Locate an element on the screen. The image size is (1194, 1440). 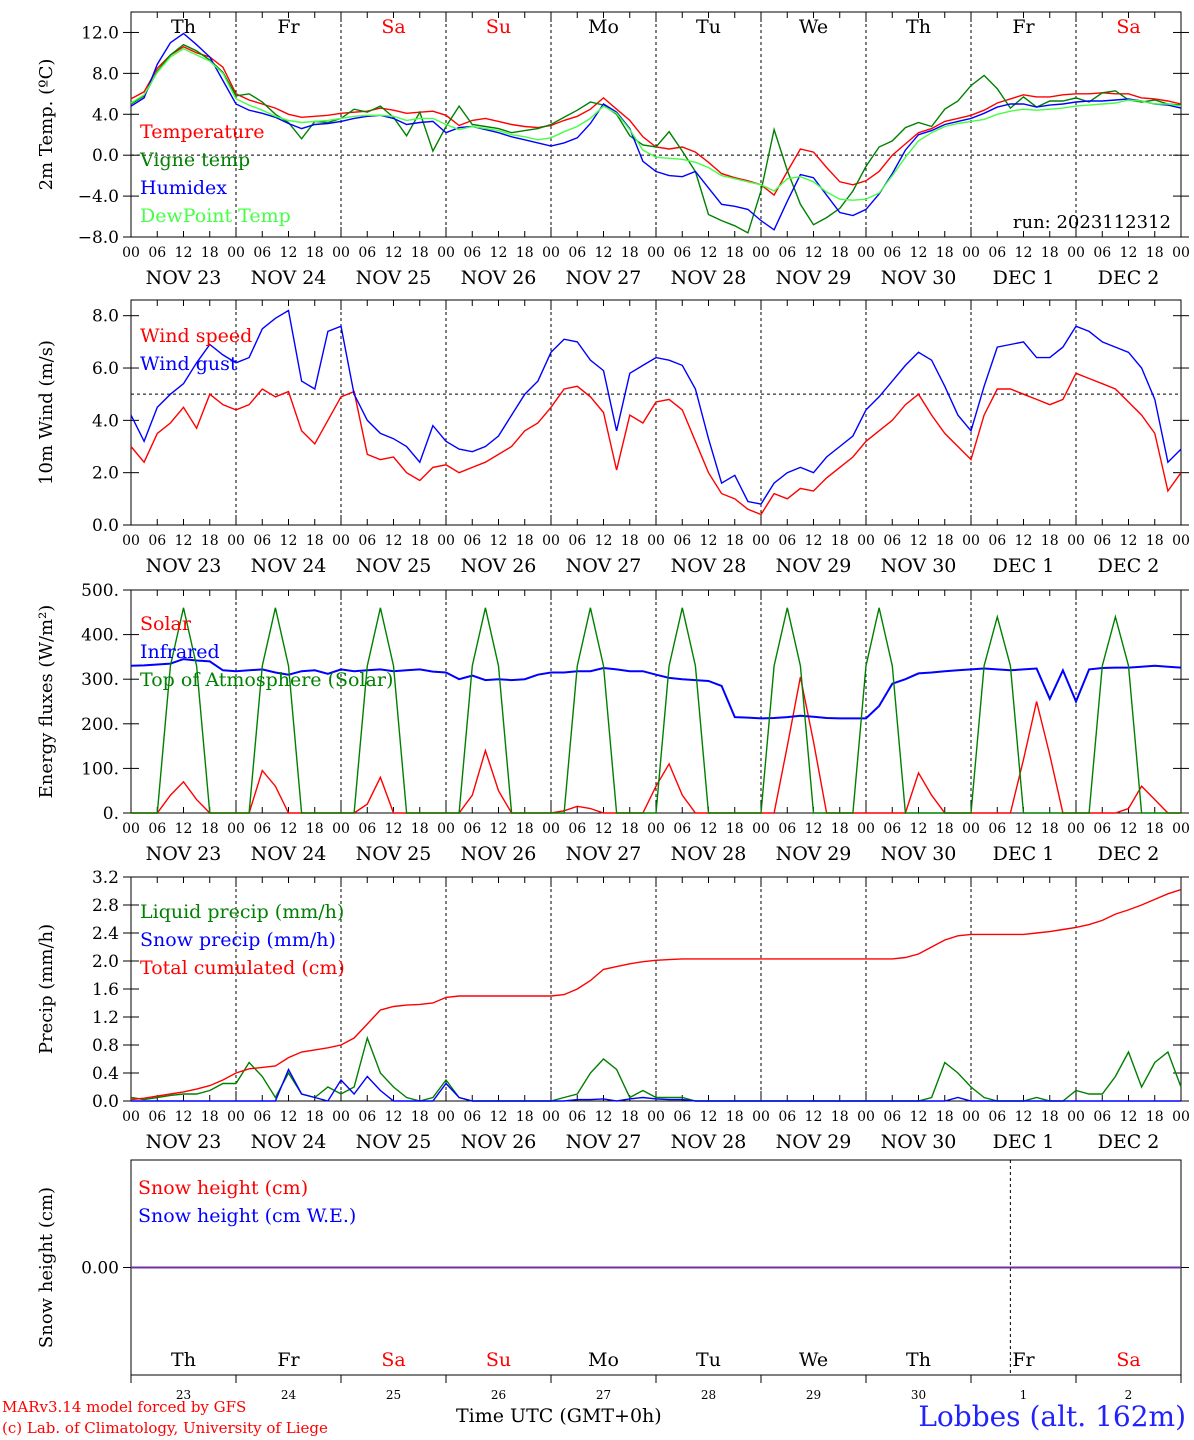
date-label: DEC 1 is located at coordinates (1024, 854).